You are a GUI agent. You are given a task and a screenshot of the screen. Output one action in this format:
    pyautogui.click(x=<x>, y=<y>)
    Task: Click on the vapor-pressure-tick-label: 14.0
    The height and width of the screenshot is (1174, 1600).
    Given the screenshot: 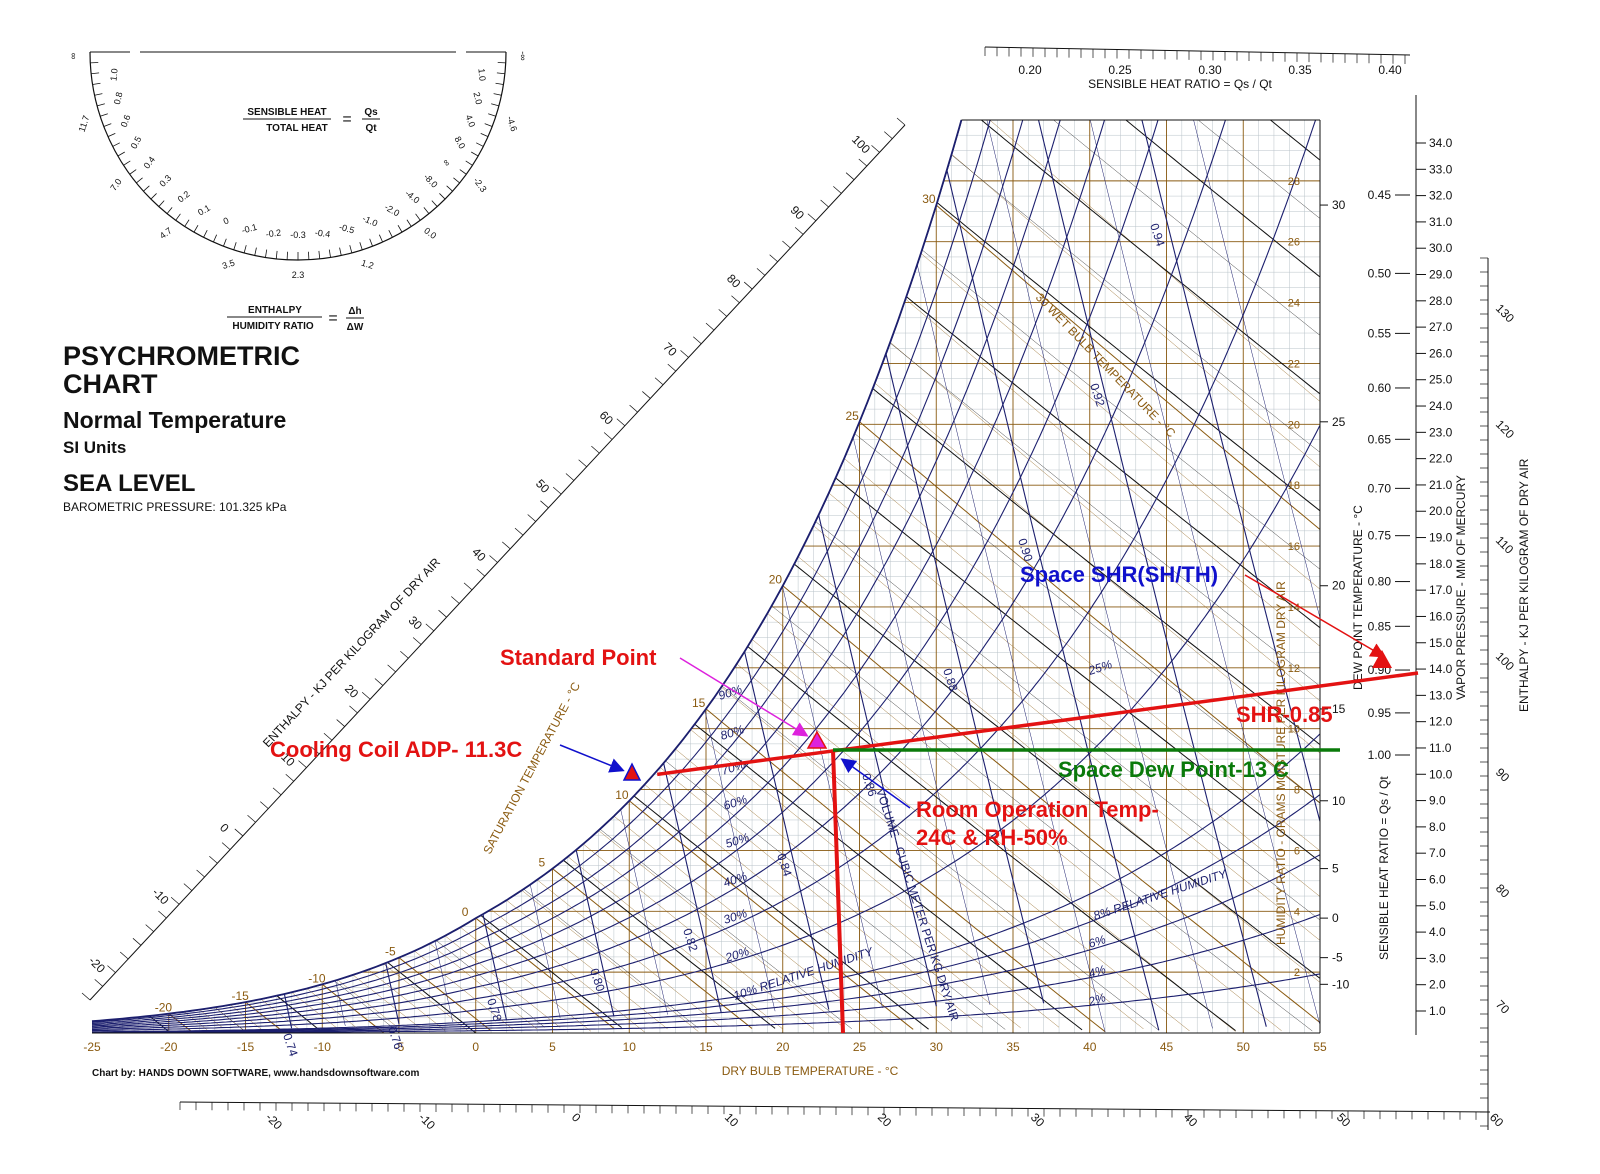 What is the action you would take?
    pyautogui.click(x=1441, y=669)
    